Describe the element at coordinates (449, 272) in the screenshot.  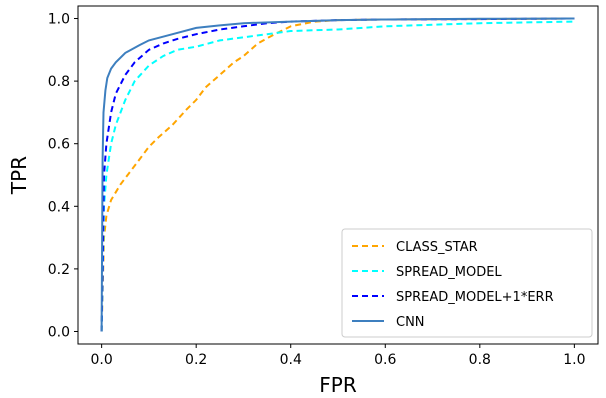
I see `legend-label: SPREAD_MODEL` at that location.